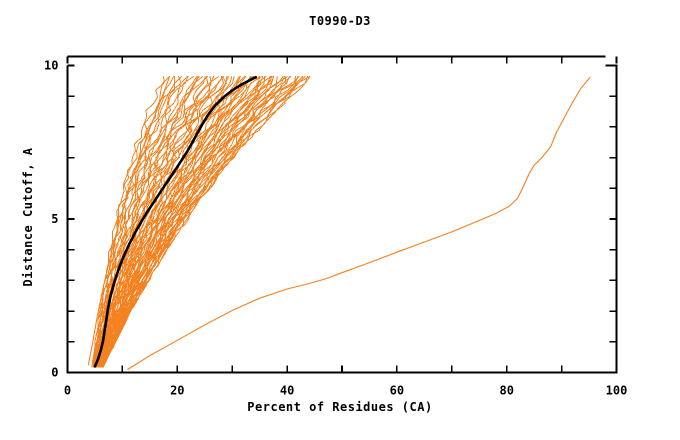 The height and width of the screenshot is (440, 680). I want to click on y-tick-label: 0, so click(54, 373).